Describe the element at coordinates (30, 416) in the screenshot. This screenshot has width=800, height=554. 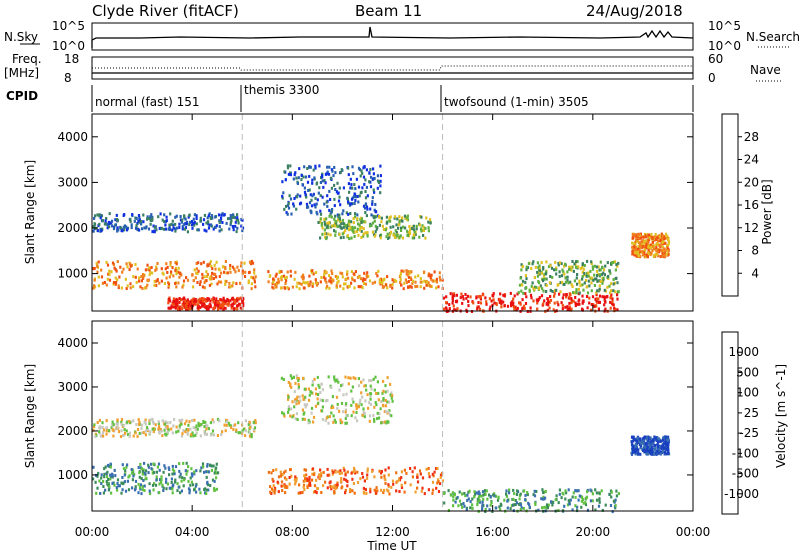
I see `velocity-ylabel: Slant Range [km]` at that location.